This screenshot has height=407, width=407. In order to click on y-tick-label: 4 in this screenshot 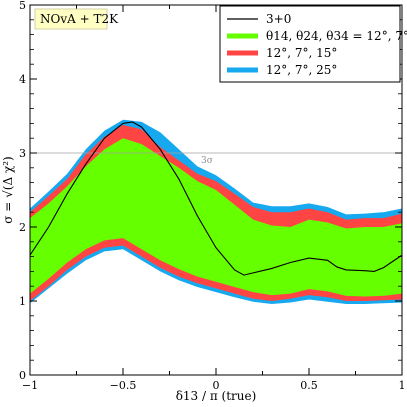, I will do `click(22, 79)`.